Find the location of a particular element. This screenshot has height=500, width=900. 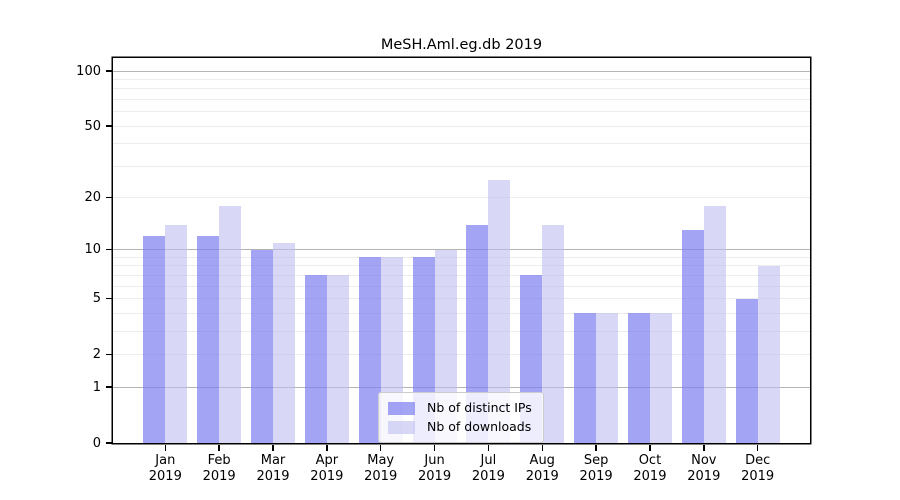

x-tick-label: Aug 2019 is located at coordinates (542, 469).